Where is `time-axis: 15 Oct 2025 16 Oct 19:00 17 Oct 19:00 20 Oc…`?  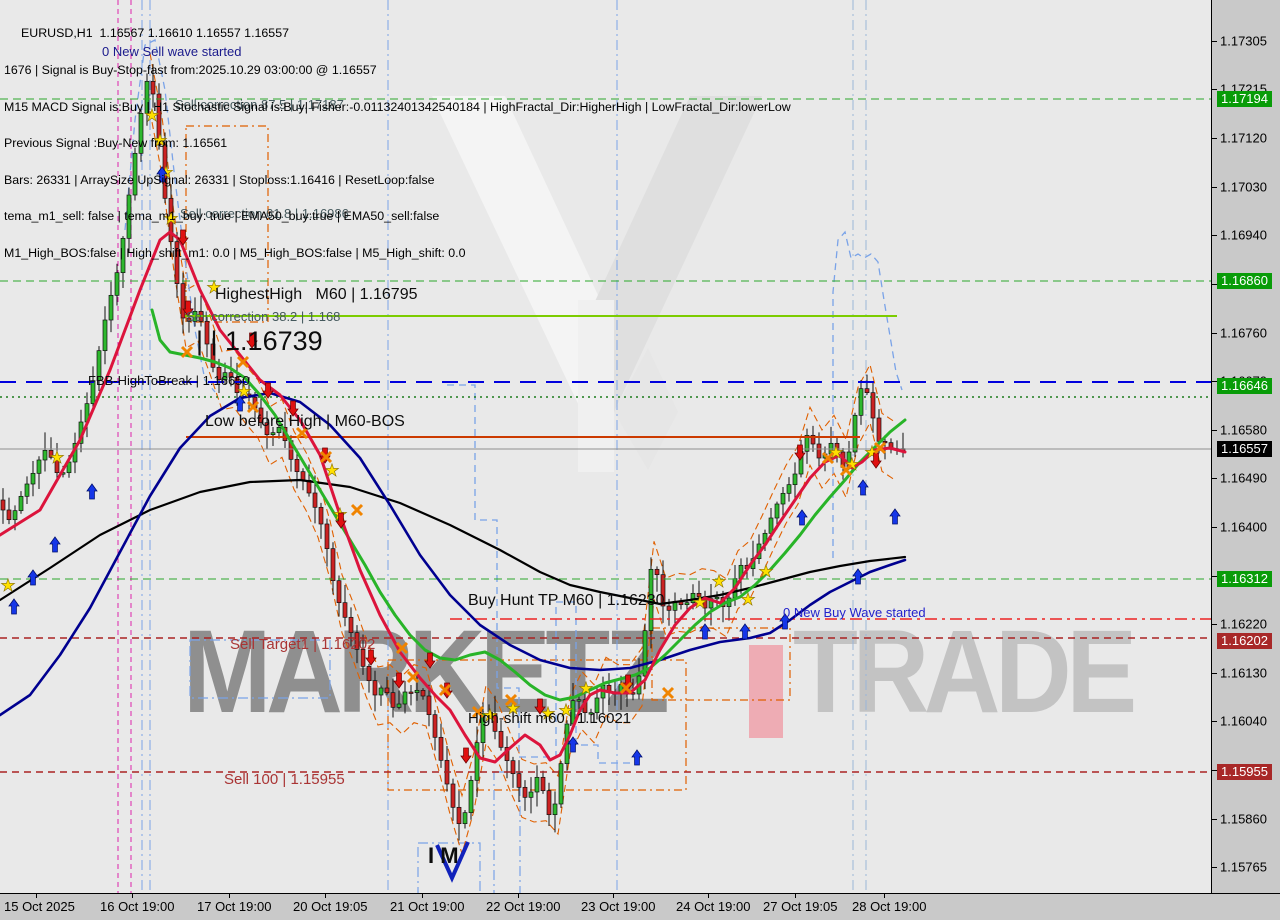 time-axis: 15 Oct 2025 16 Oct 19:00 17 Oct 19:00 20 Oc… is located at coordinates (640, 906).